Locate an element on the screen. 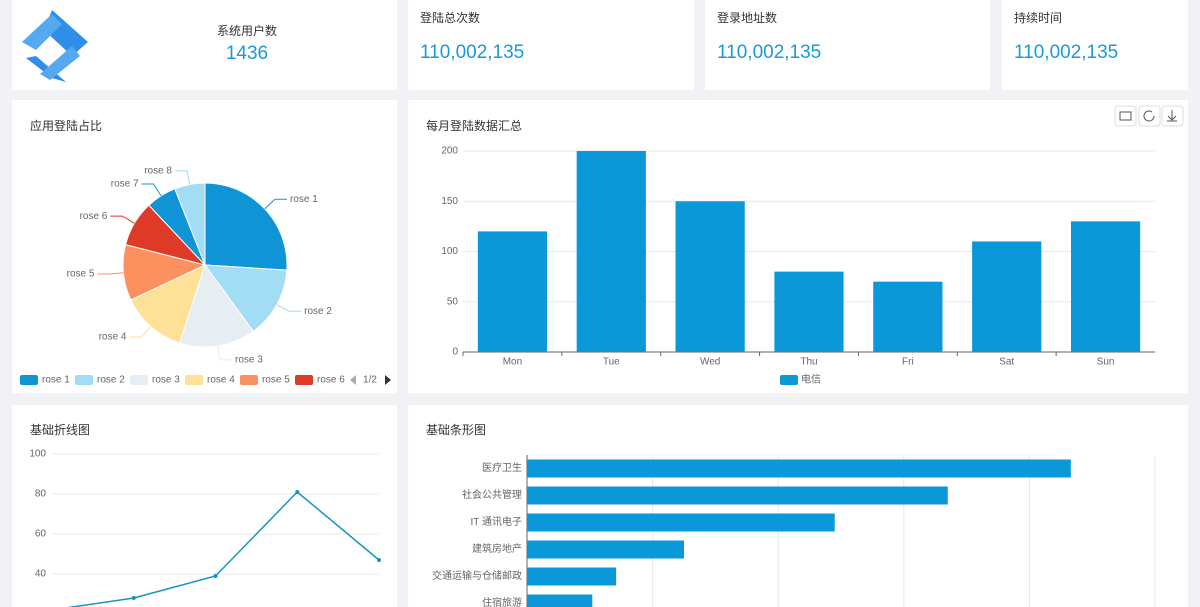 The height and width of the screenshot is (607, 1200). legend-label: rose 2 is located at coordinates (111, 380).